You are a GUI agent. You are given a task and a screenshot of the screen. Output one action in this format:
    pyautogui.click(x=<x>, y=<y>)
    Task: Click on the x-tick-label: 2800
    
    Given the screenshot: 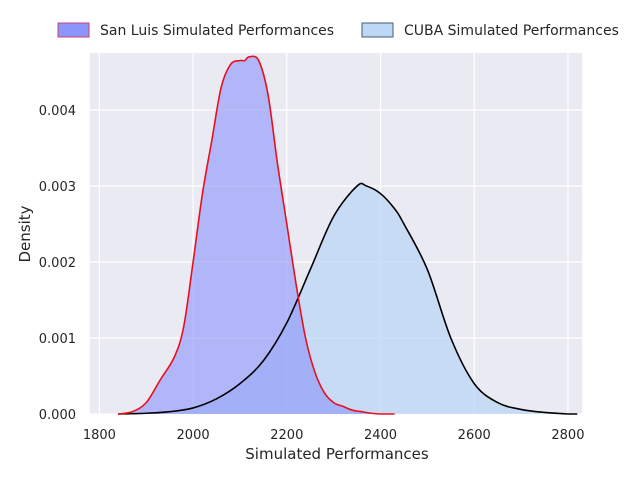 What is the action you would take?
    pyautogui.click(x=567, y=435)
    